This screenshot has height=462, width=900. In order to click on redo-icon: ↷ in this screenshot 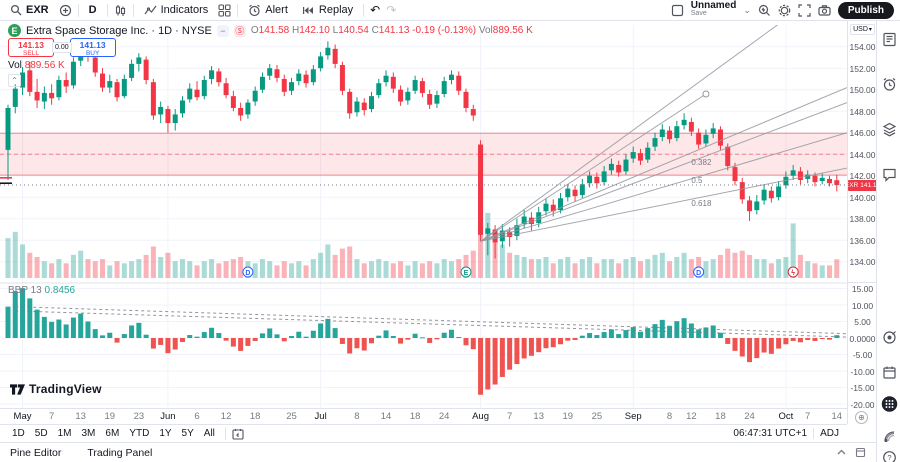, I will do `click(391, 10)`.